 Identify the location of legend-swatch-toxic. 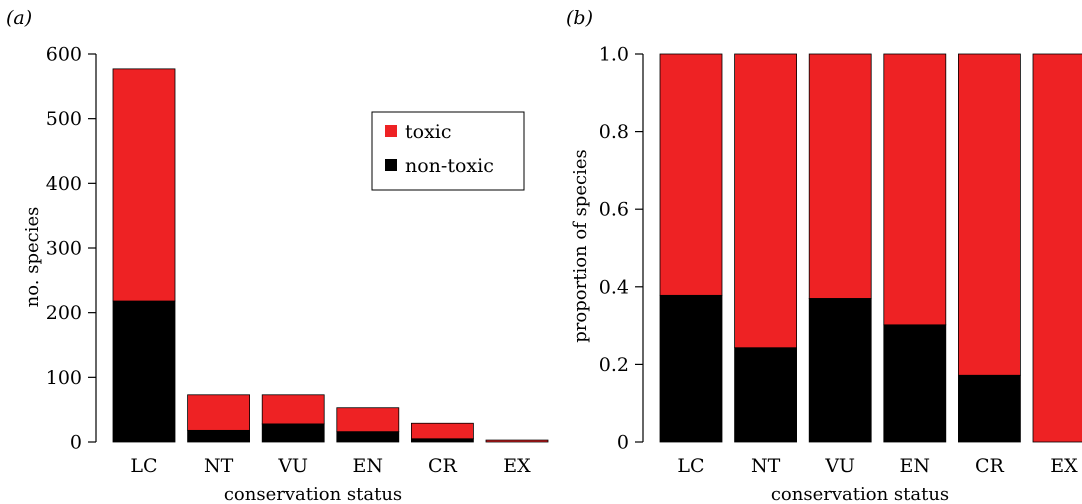
(391, 131).